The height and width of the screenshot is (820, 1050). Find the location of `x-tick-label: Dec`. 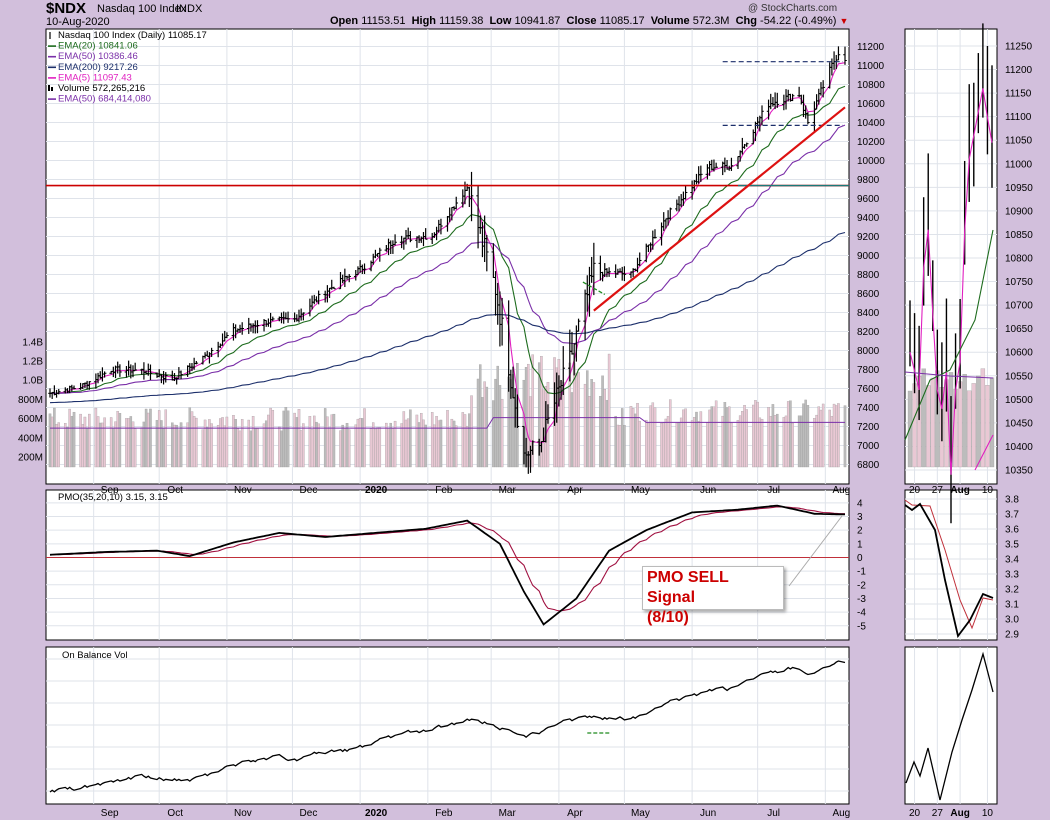

x-tick-label: Dec is located at coordinates (309, 813).